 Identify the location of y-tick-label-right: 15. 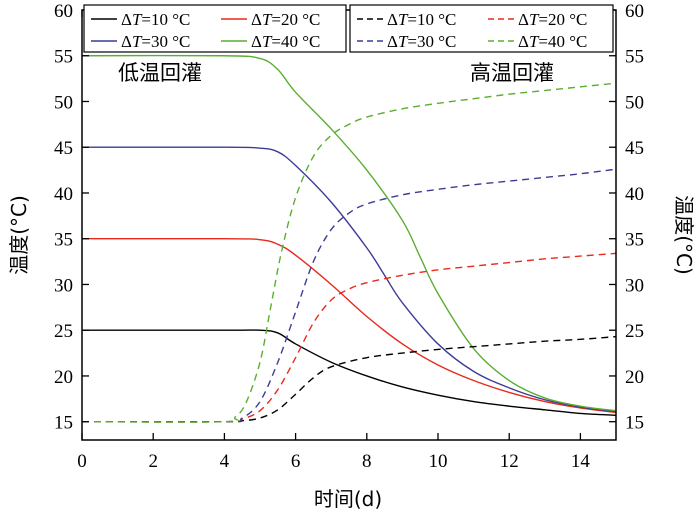
(634, 423).